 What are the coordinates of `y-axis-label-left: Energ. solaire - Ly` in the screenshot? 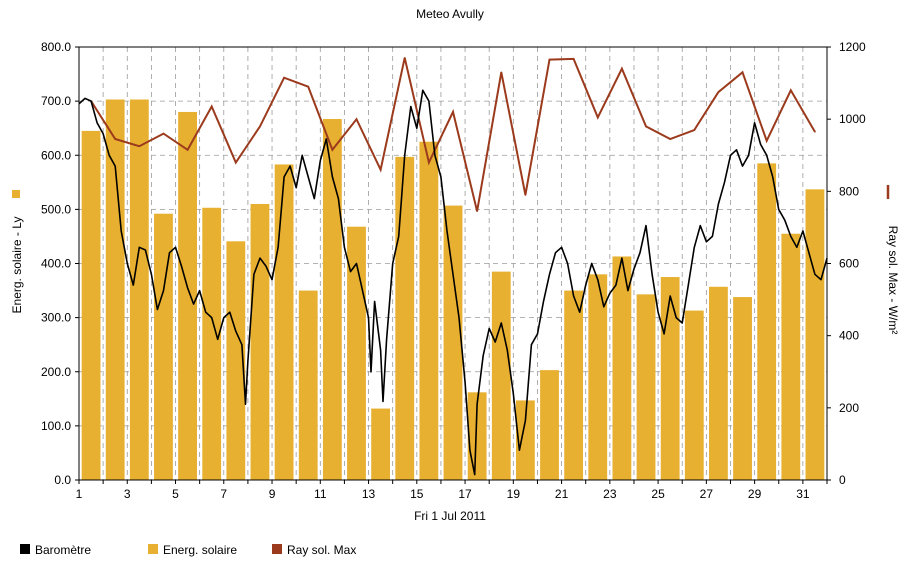 It's located at (17, 265).